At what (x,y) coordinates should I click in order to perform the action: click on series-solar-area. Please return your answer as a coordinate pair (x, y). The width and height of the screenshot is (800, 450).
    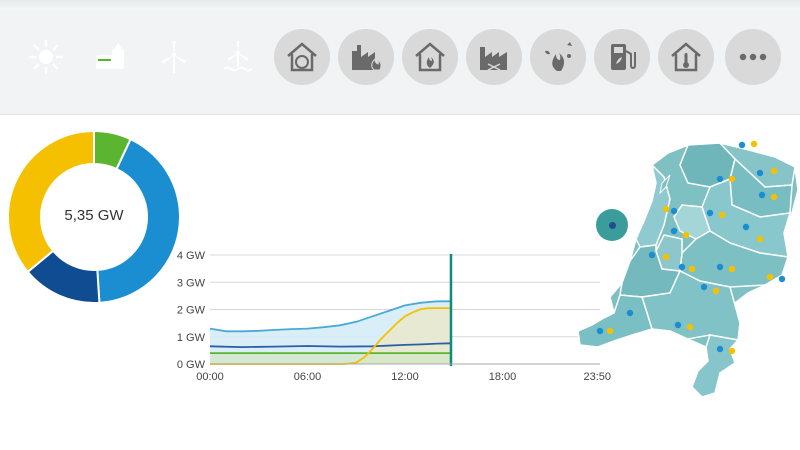
    Looking at the image, I should click on (330, 336).